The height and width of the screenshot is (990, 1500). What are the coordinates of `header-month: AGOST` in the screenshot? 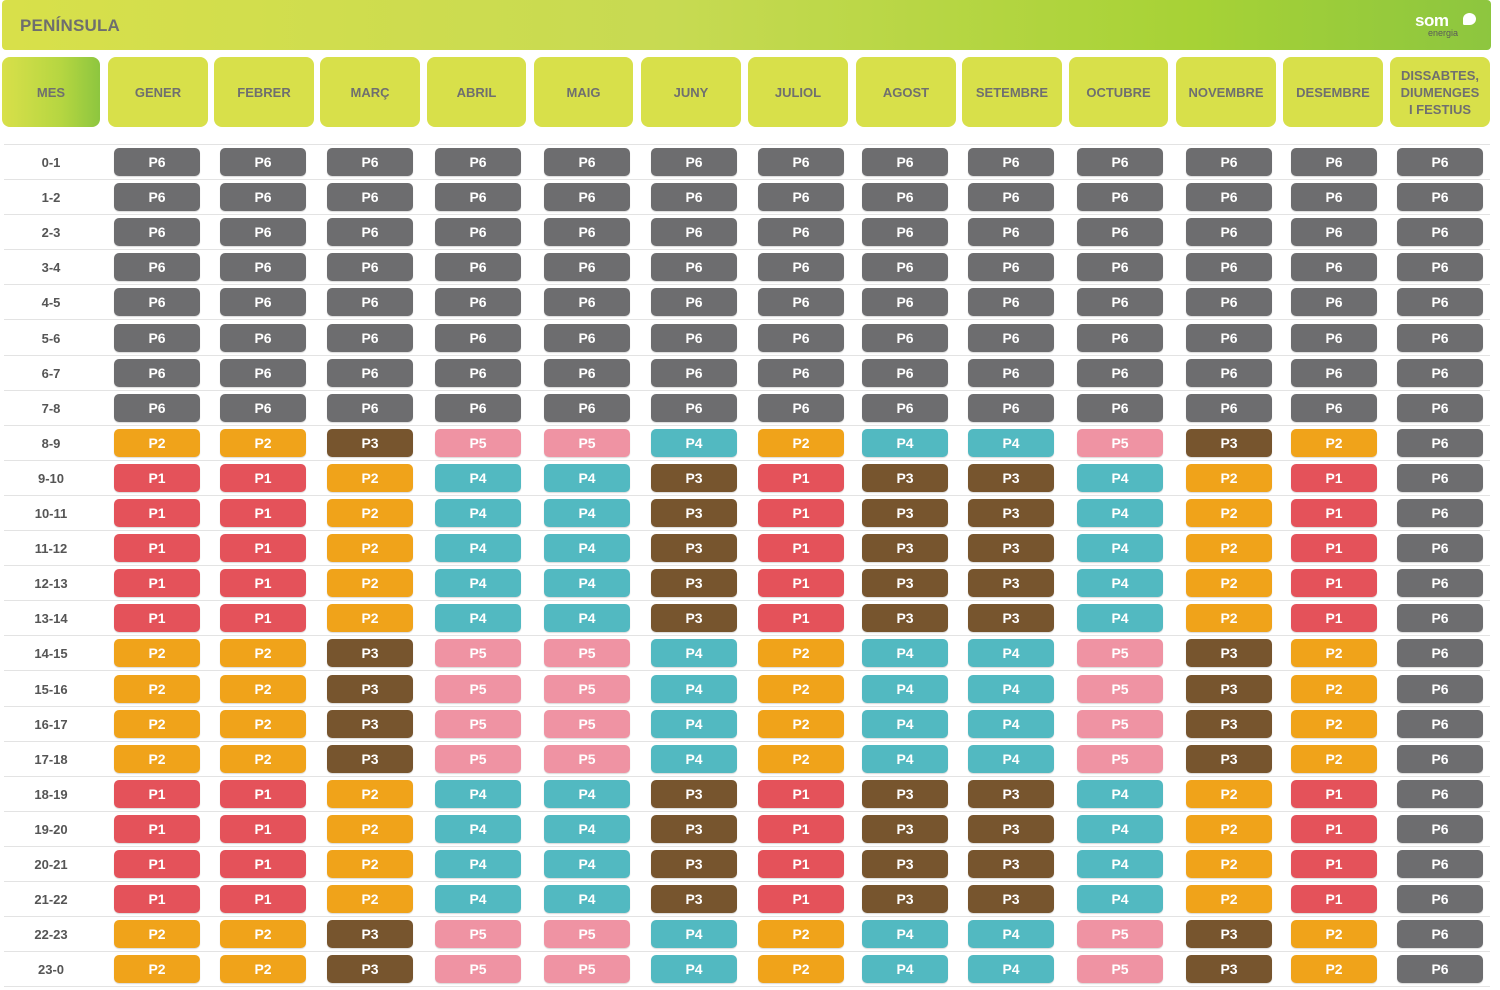 It's located at (906, 92).